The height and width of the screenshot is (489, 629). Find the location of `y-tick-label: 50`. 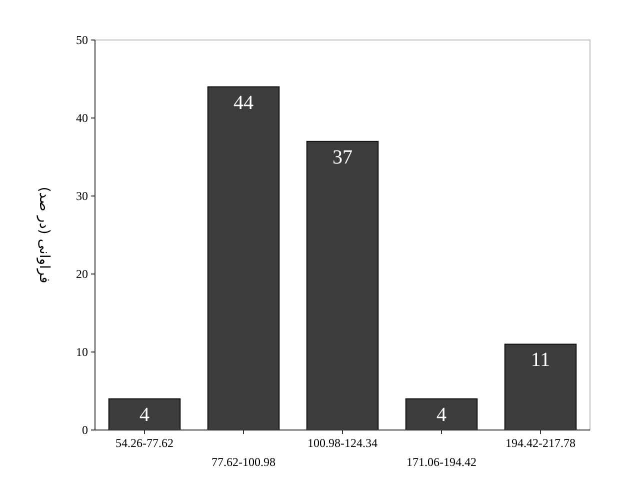

y-tick-label: 50 is located at coordinates (82, 40).